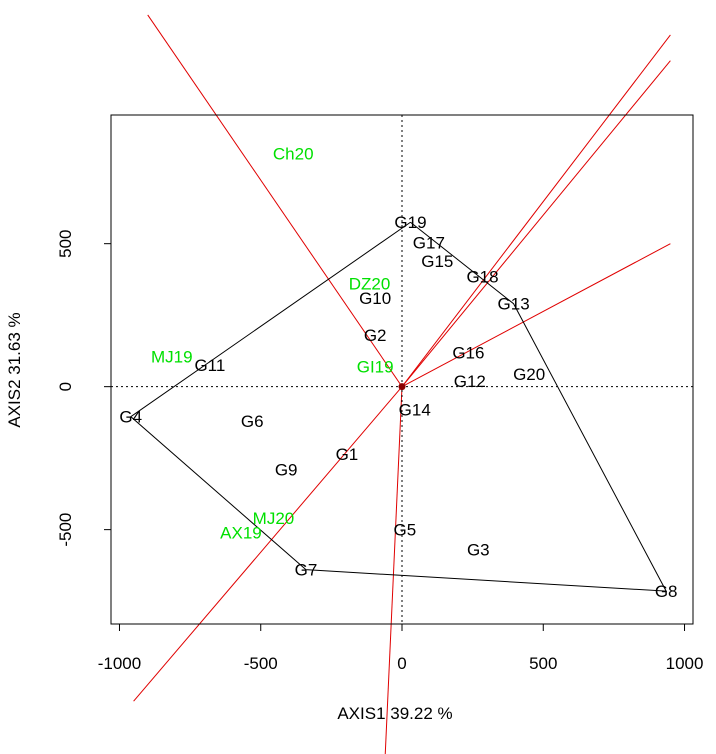 The image size is (716, 754). Describe the element at coordinates (252, 421) in the screenshot. I see `genotype-label: G6` at that location.